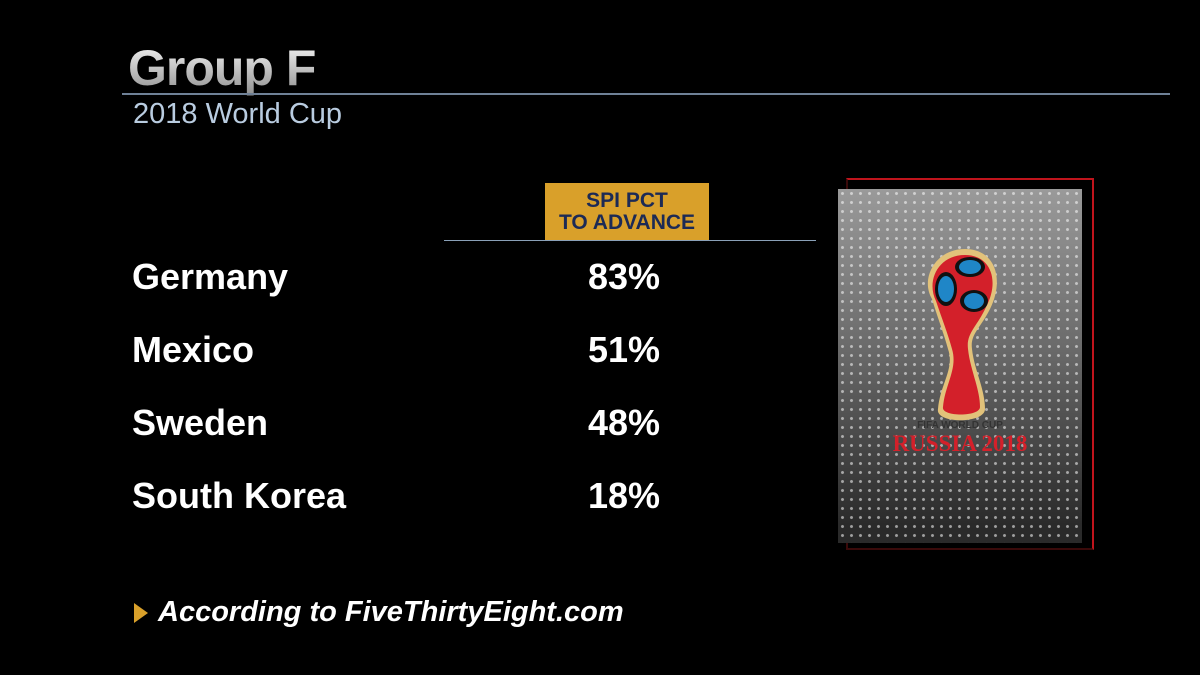 The height and width of the screenshot is (675, 1200). I want to click on table-row: Sweden 48%, so click(412, 427).